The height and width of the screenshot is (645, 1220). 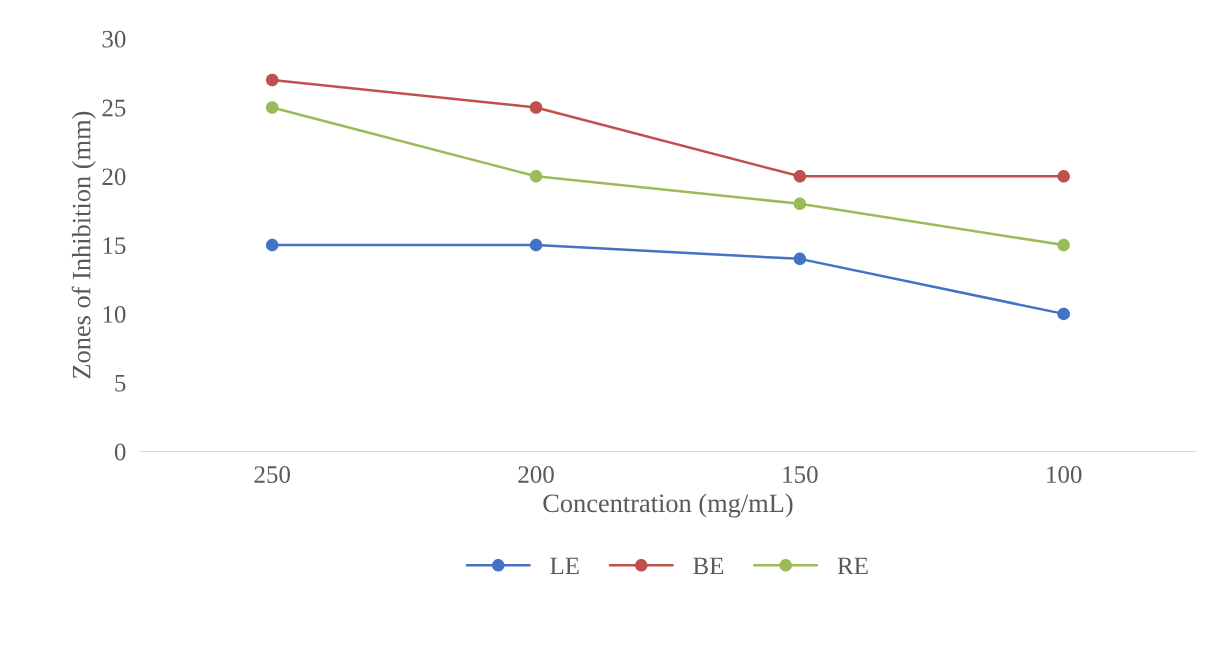 I want to click on y-tick-label: 20, so click(x=114, y=177).